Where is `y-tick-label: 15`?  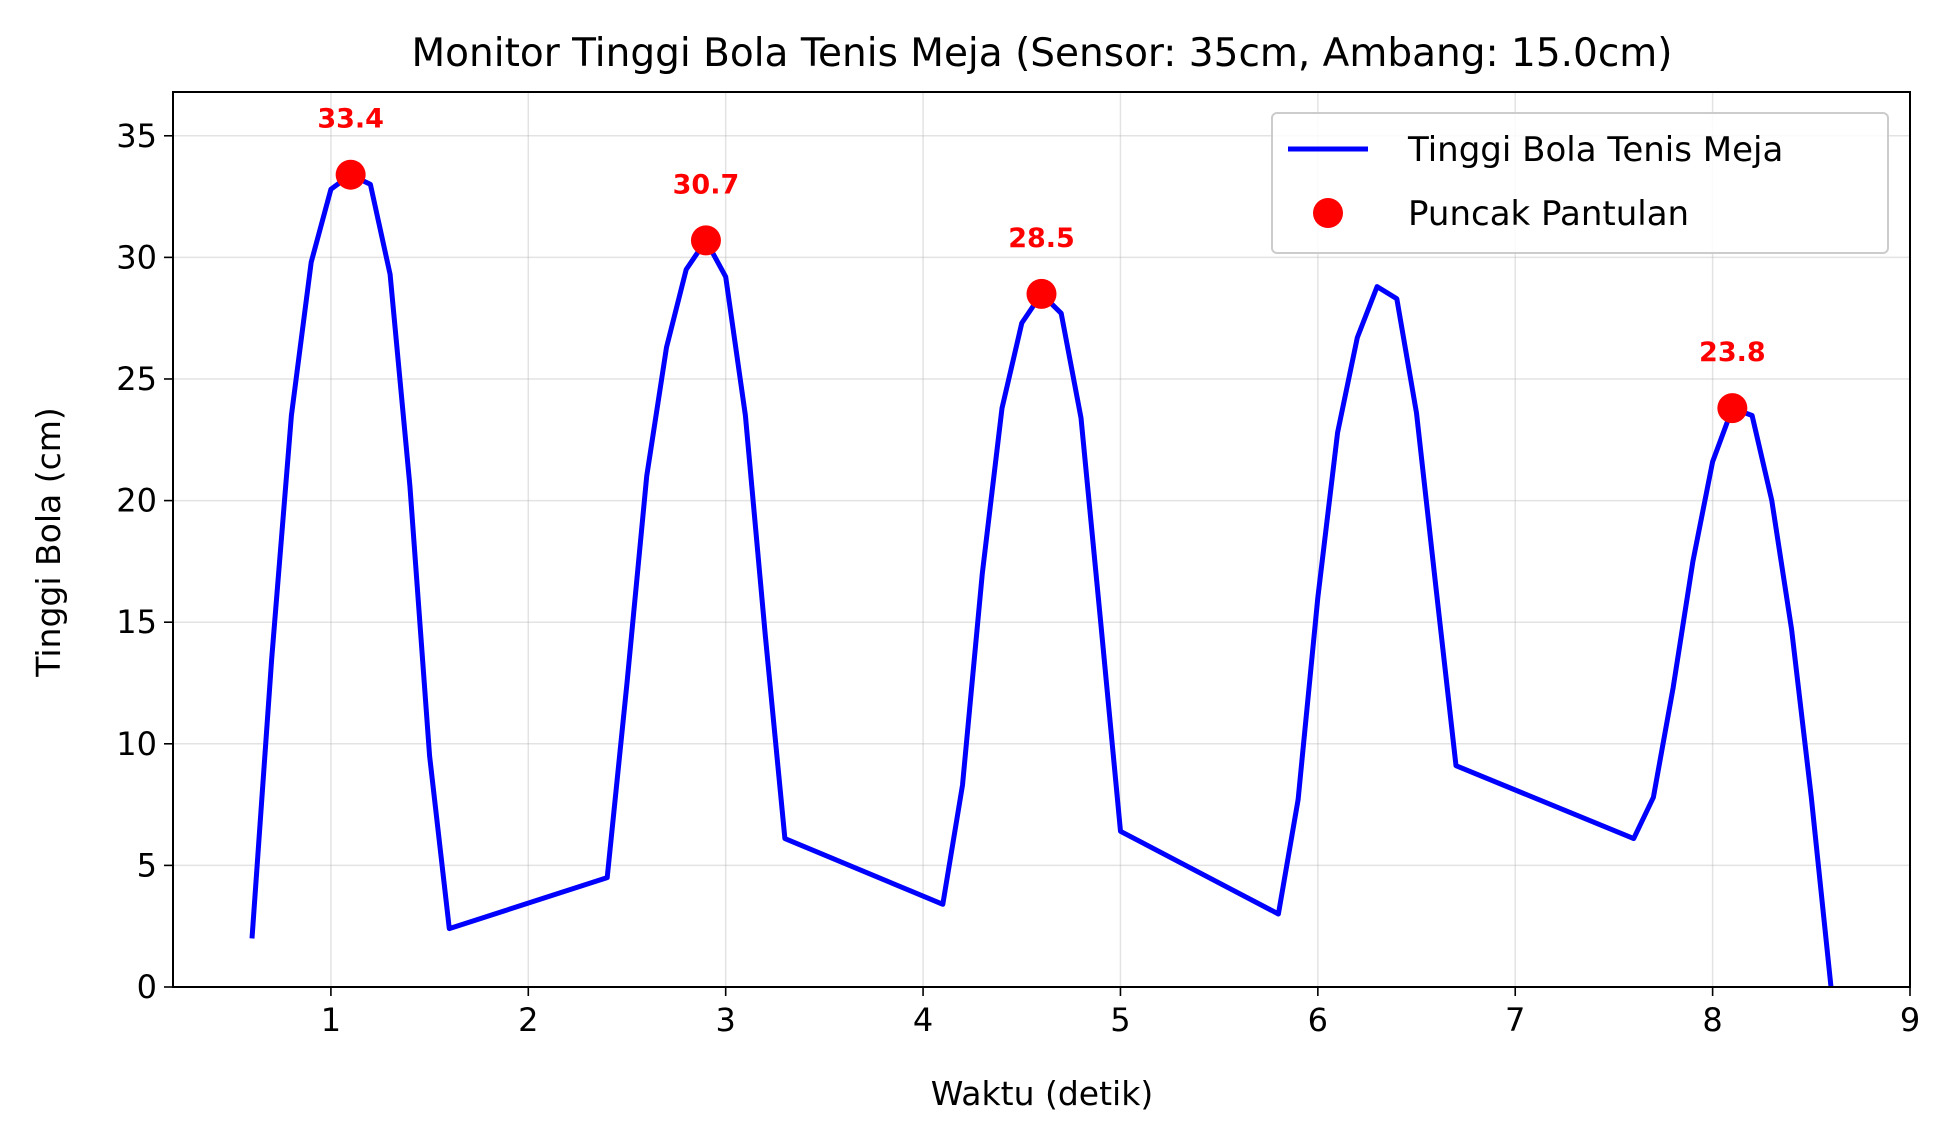
y-tick-label: 15 is located at coordinates (136, 622).